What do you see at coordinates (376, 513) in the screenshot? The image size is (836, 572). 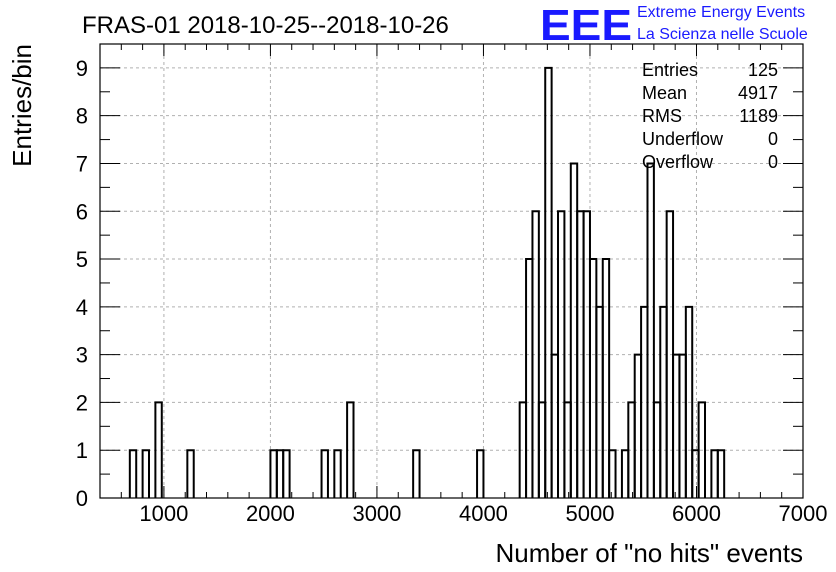 I see `x-tick-label: 3000` at bounding box center [376, 513].